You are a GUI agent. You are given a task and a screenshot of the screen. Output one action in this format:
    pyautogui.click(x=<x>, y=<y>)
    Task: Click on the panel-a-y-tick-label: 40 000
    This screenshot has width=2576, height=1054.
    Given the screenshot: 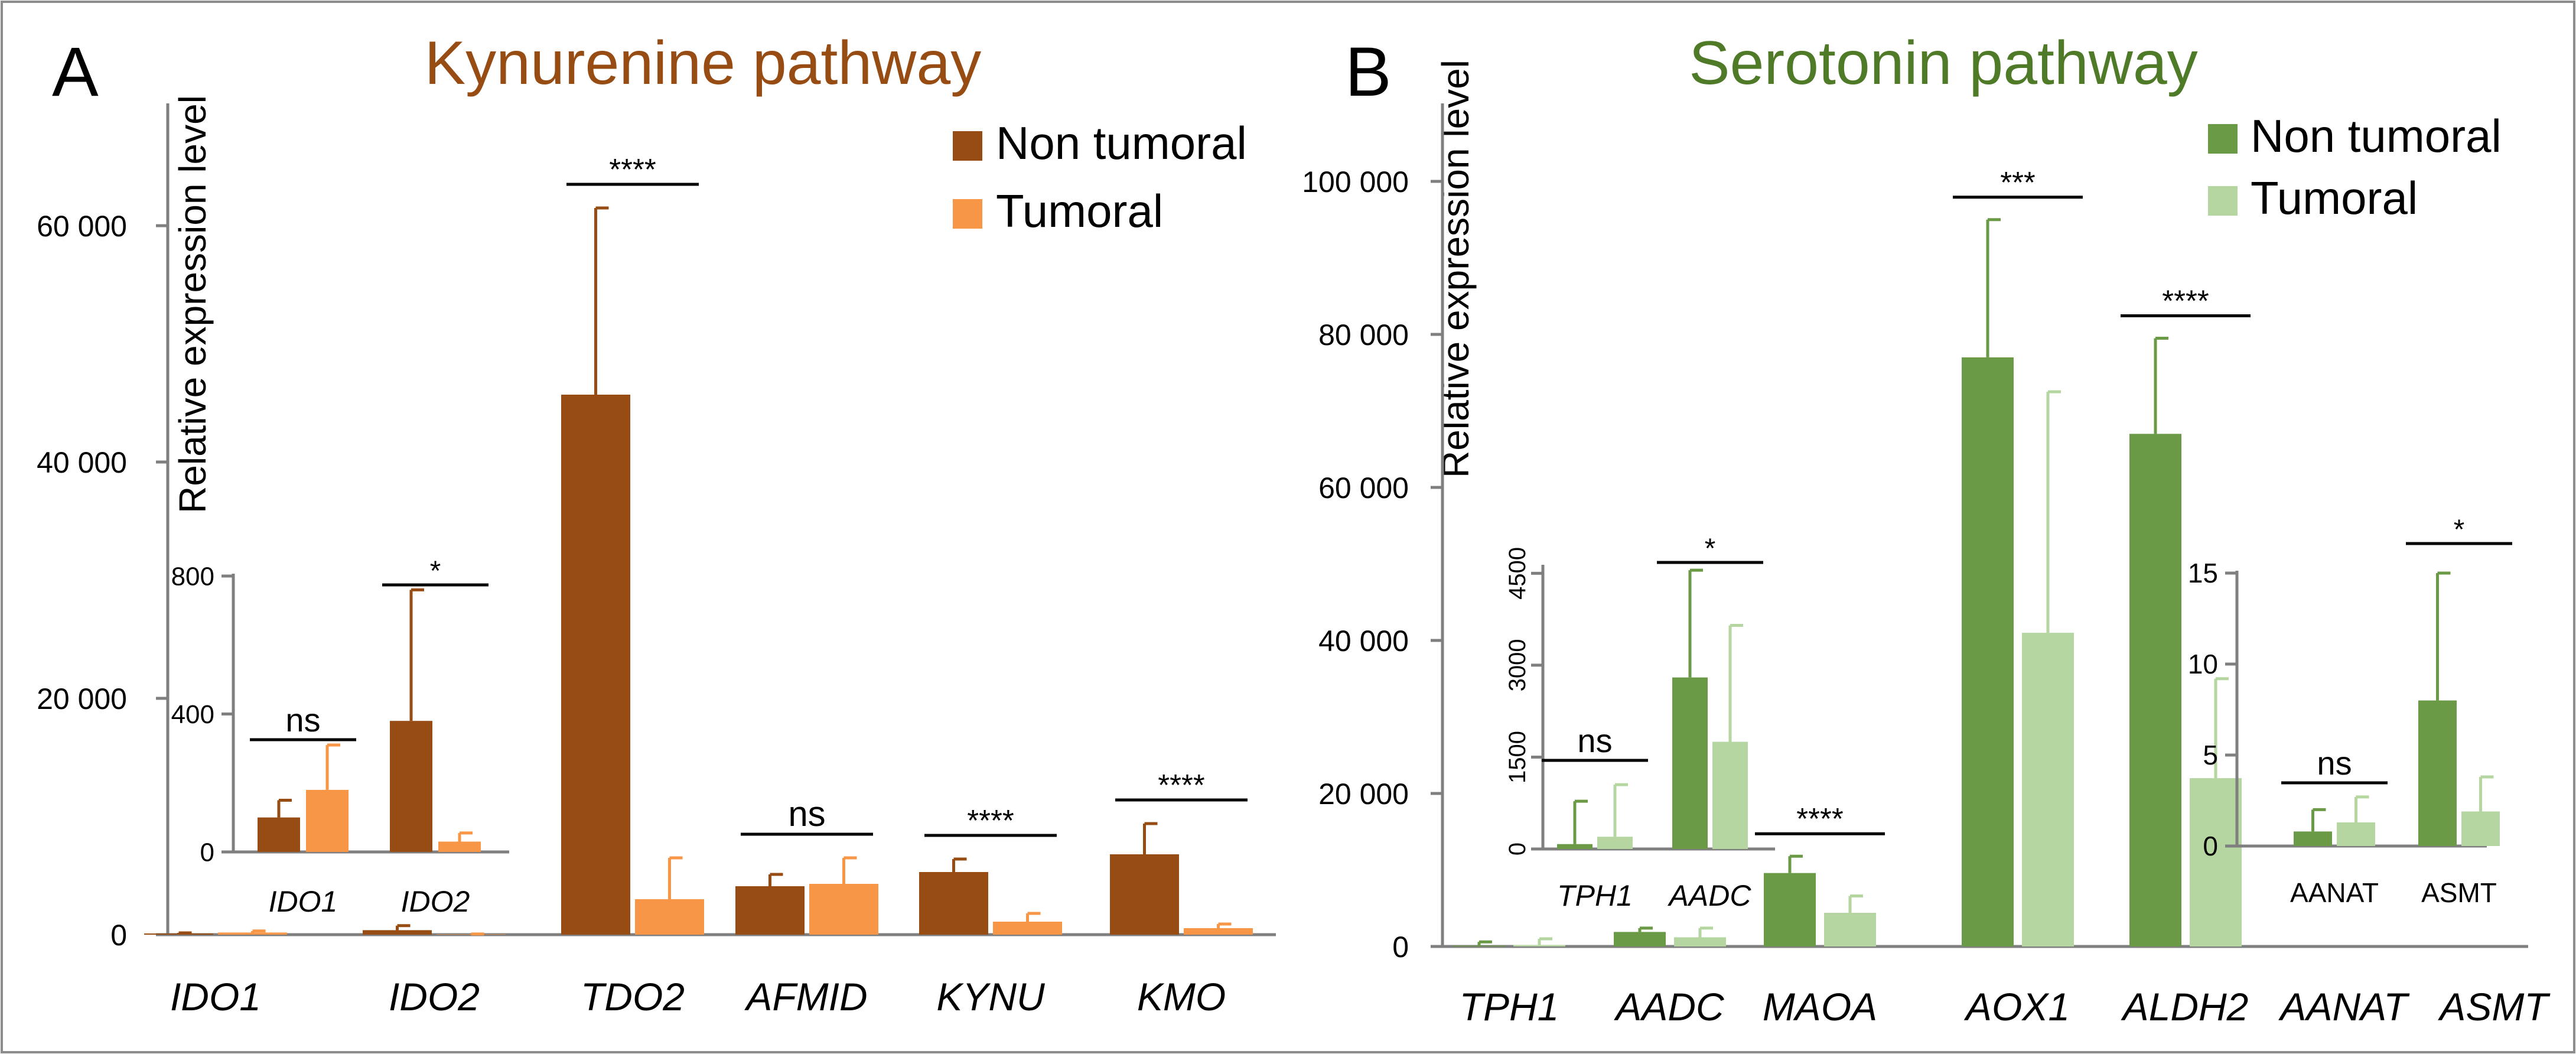 What is the action you would take?
    pyautogui.click(x=82, y=462)
    